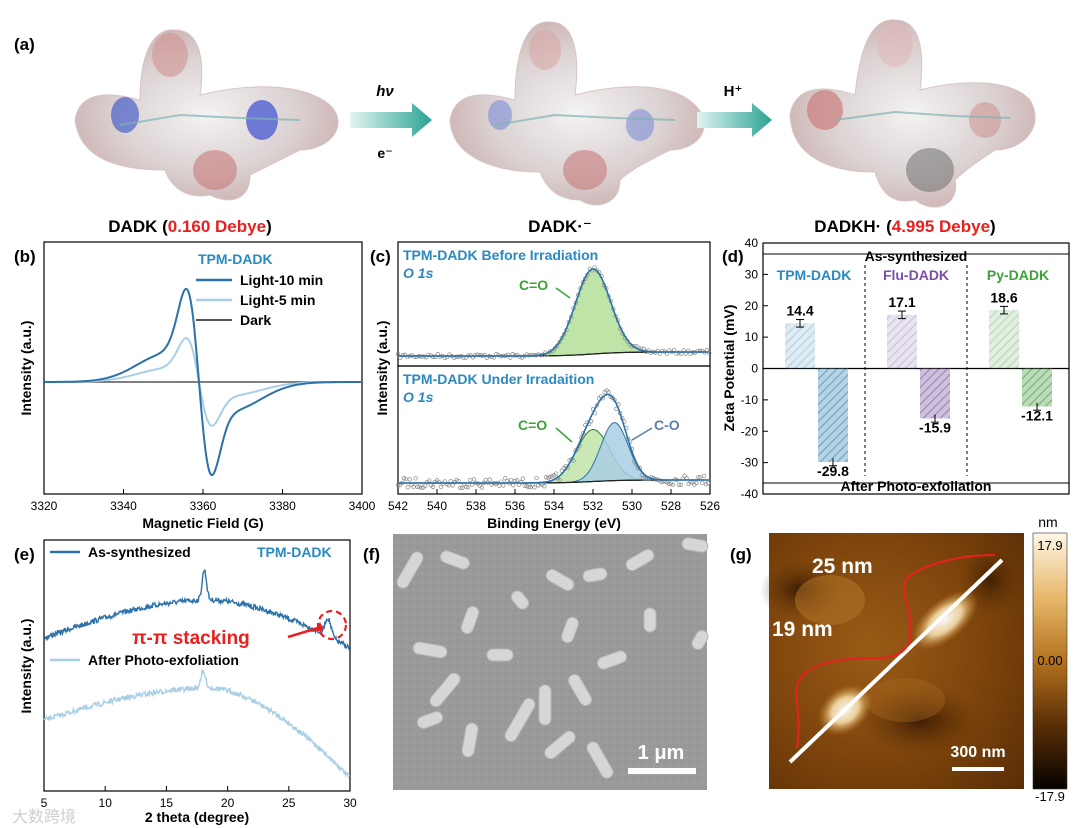 This screenshot has height=828, width=1080. I want to click on panel-c-bottom-subtitle: O 1s, so click(418, 397).